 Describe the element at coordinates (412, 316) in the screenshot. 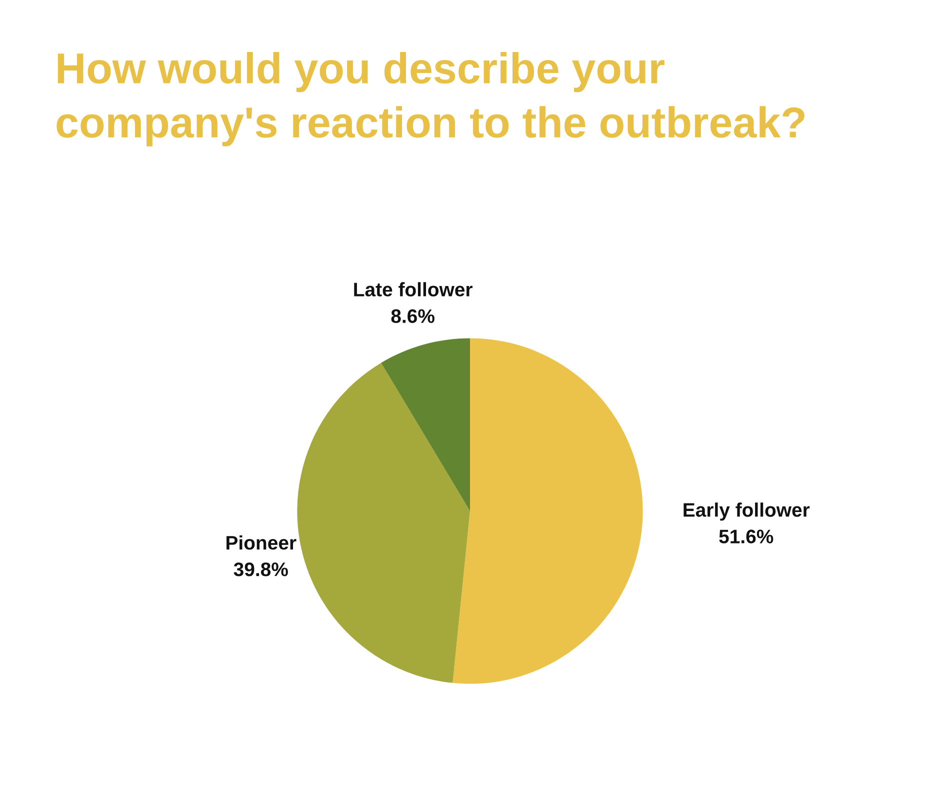

I see `data-label: 8.6%` at that location.